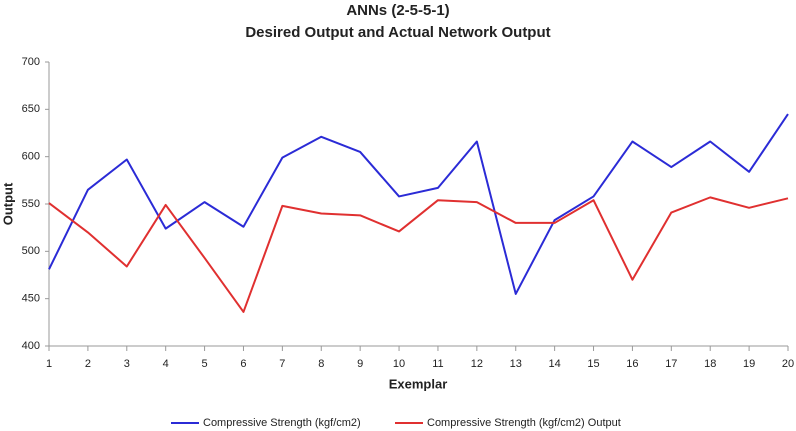 This screenshot has width=796, height=431. I want to click on x-tick-label: 1, so click(49, 364).